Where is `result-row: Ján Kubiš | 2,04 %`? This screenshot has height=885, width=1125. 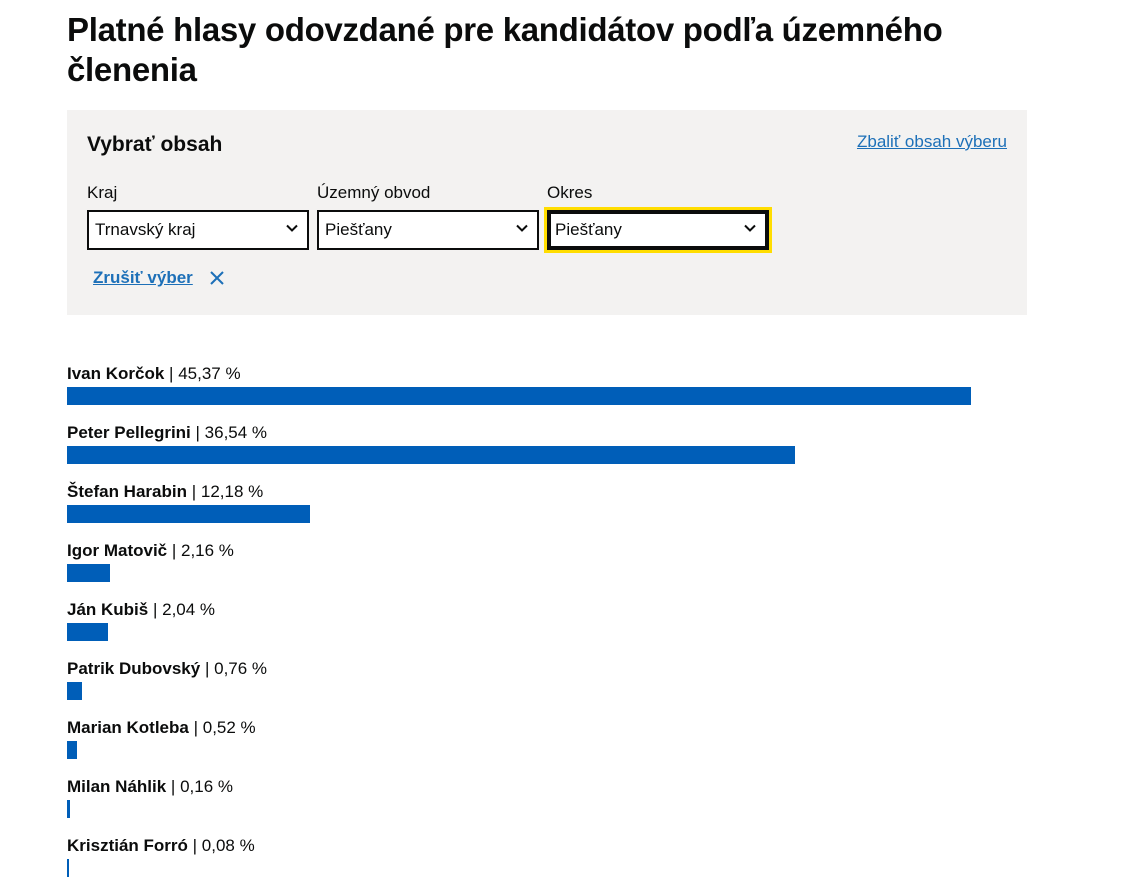
result-row: Ján Kubiš | 2,04 % is located at coordinates (547, 628).